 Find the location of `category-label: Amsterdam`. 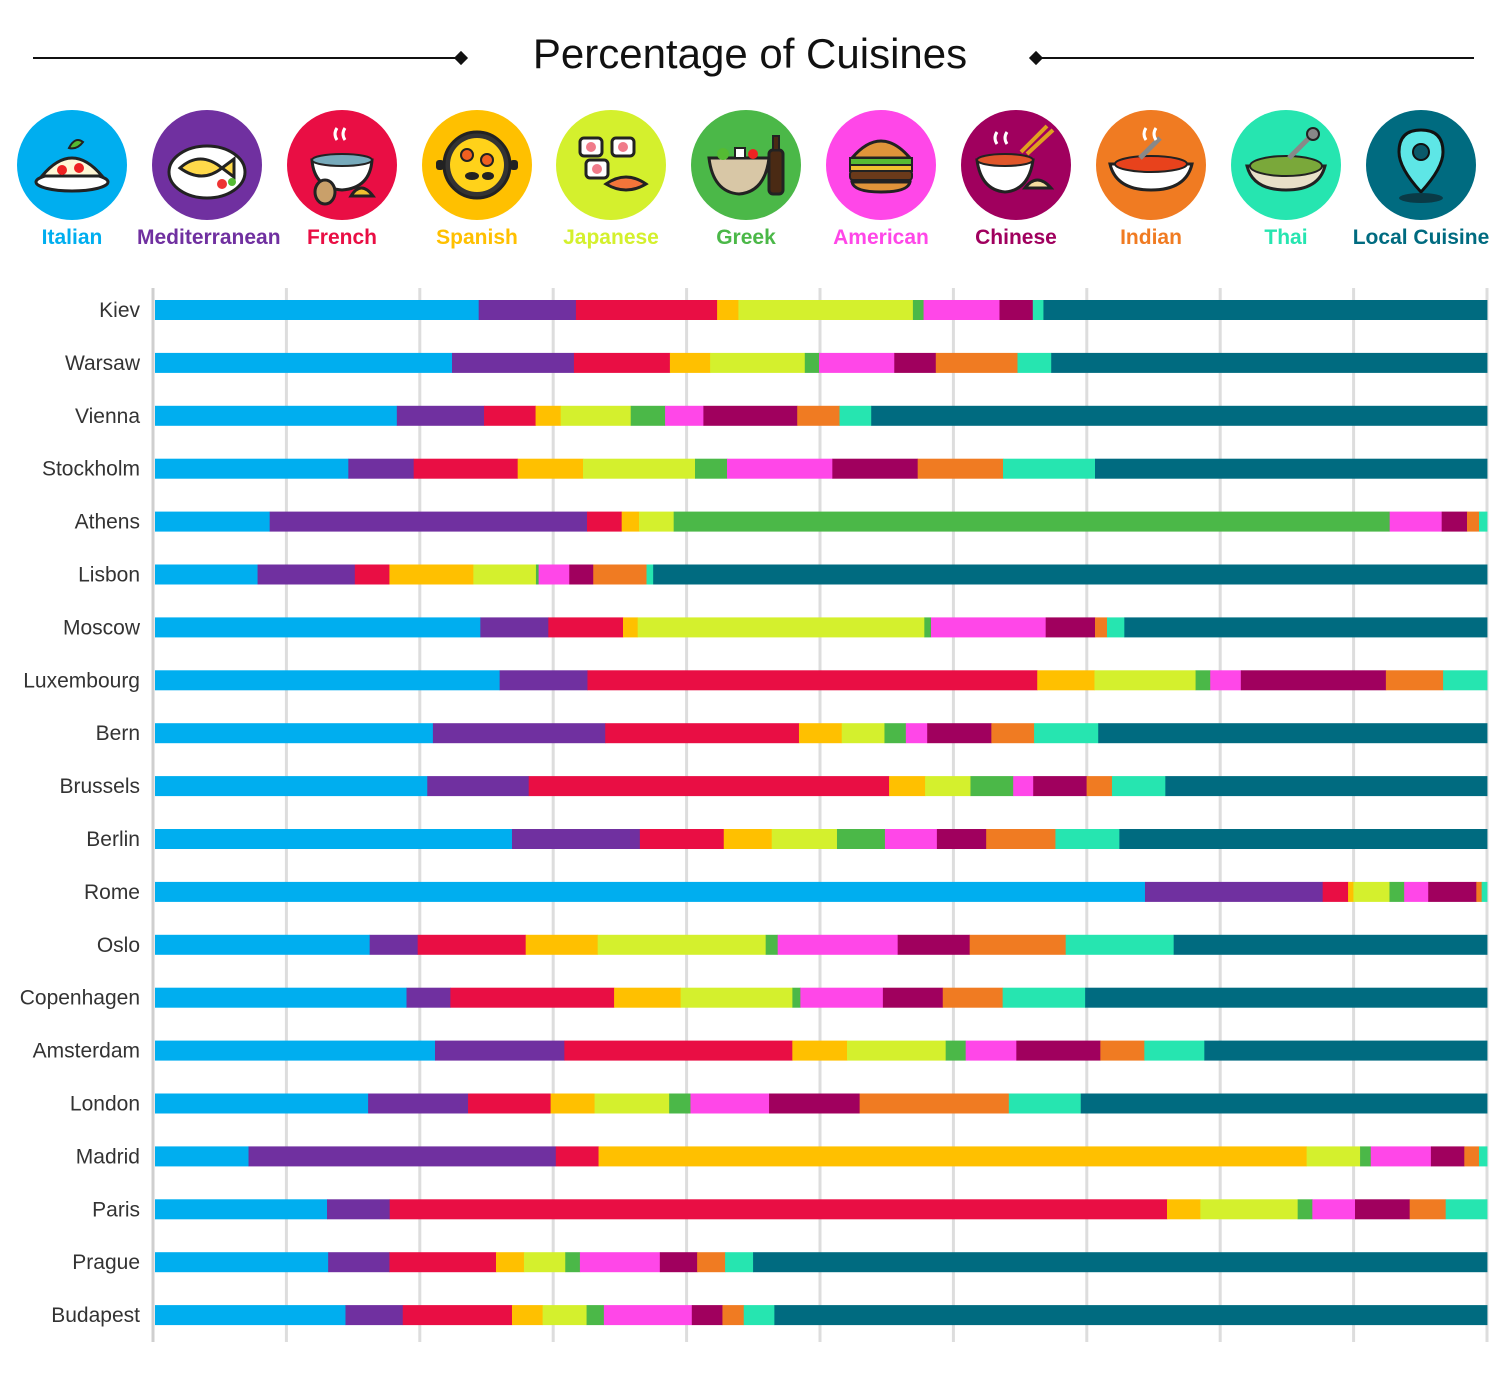

category-label: Amsterdam is located at coordinates (86, 1051).